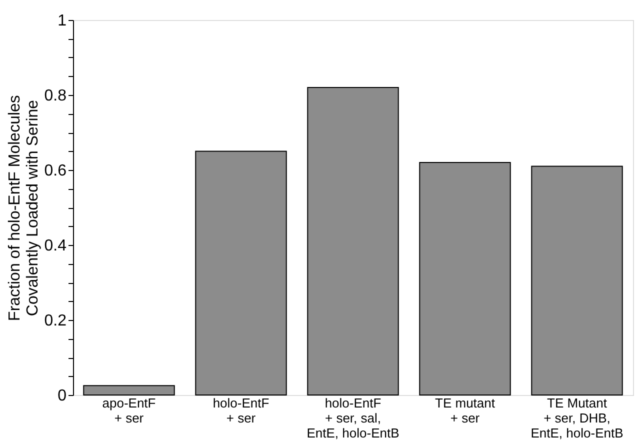 The height and width of the screenshot is (445, 641). I want to click on y-tick-label: 1, so click(62, 21).